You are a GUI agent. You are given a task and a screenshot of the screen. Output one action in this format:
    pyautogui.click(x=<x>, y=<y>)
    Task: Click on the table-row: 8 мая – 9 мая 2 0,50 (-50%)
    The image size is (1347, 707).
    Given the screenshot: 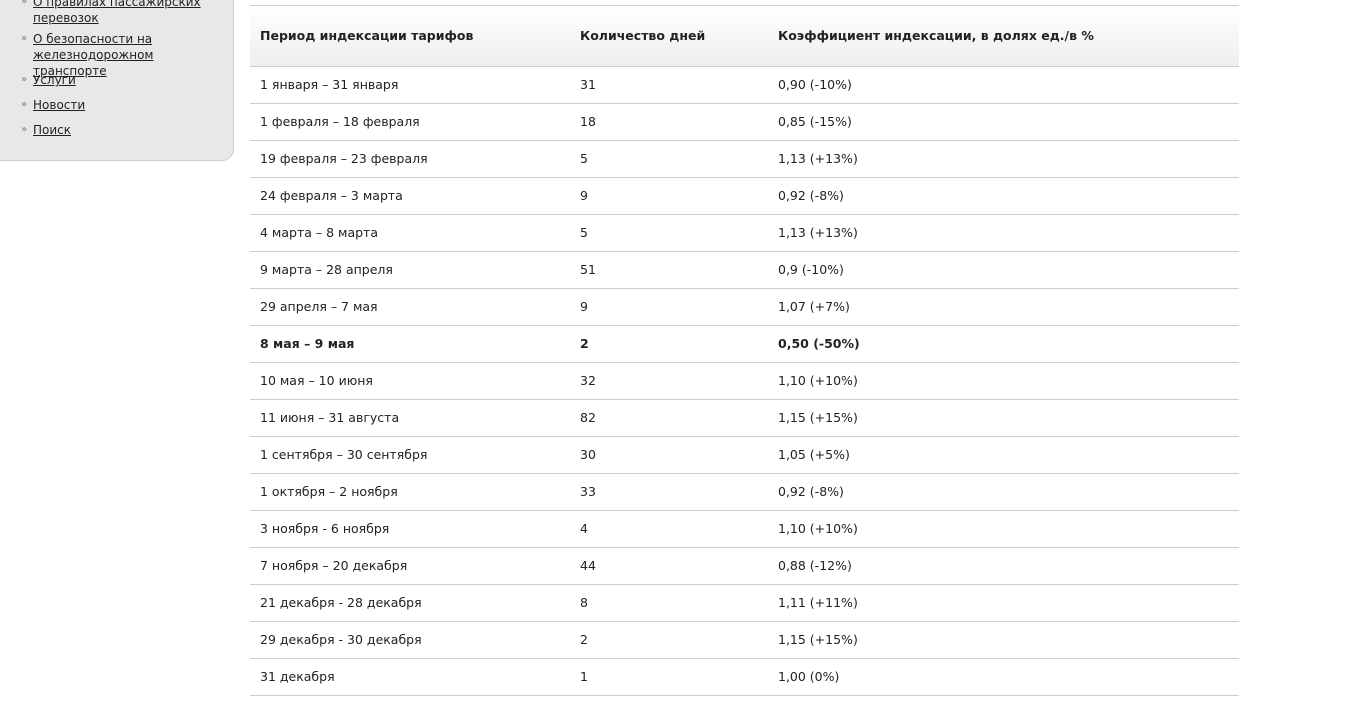 What is the action you would take?
    pyautogui.click(x=744, y=344)
    